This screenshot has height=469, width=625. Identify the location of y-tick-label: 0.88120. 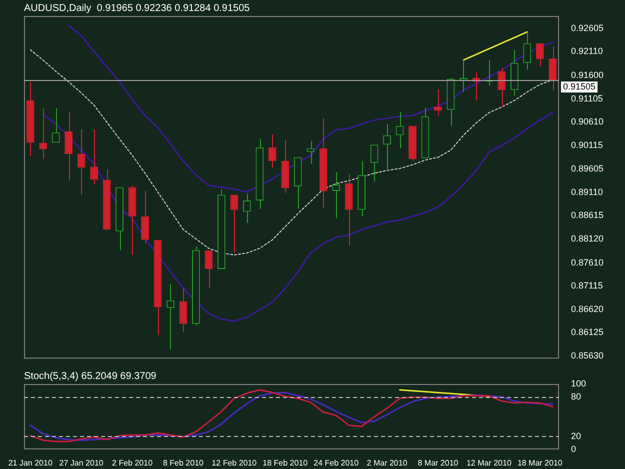
(587, 238).